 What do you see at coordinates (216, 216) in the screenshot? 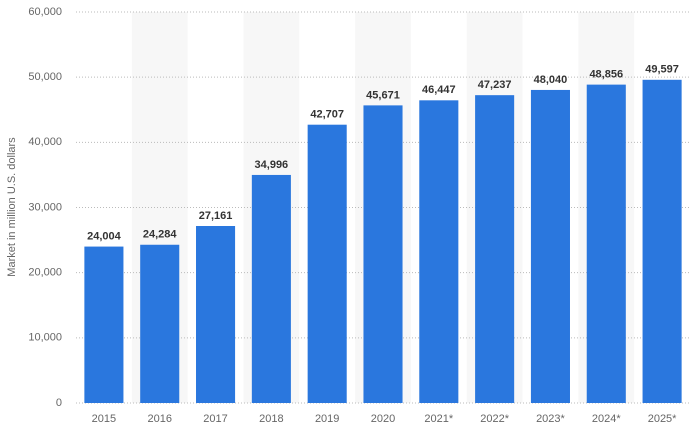
I see `value-label: 27,161` at bounding box center [216, 216].